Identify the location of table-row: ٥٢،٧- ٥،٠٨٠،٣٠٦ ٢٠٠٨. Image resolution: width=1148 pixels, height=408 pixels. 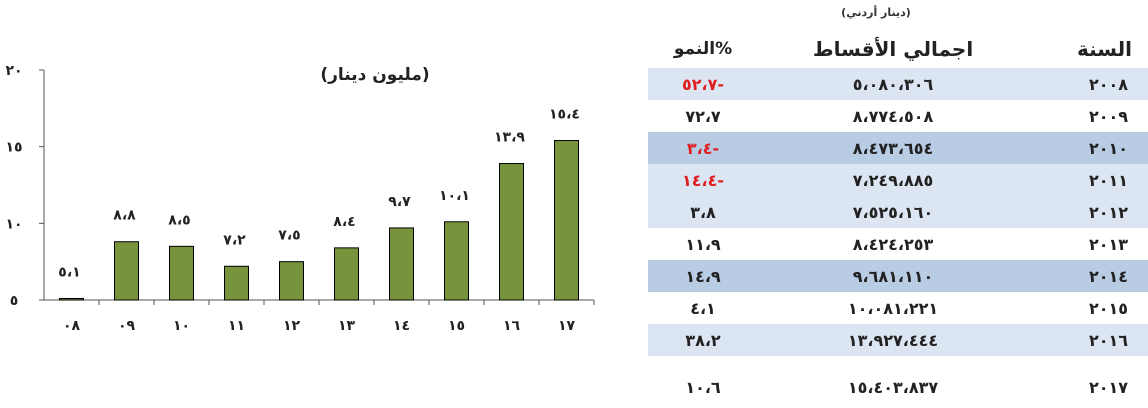
(898, 84).